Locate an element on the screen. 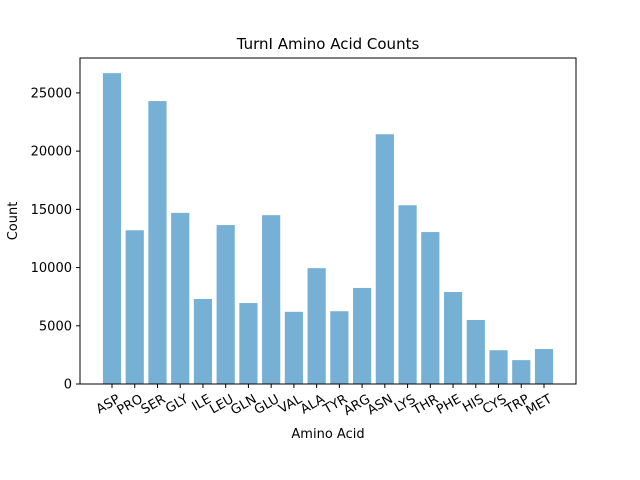  y-tick-label: 20000 is located at coordinates (51, 152).